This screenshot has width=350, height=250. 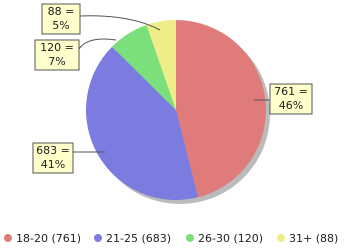 What do you see at coordinates (291, 105) in the screenshot?
I see `data-label: 46%` at bounding box center [291, 105].